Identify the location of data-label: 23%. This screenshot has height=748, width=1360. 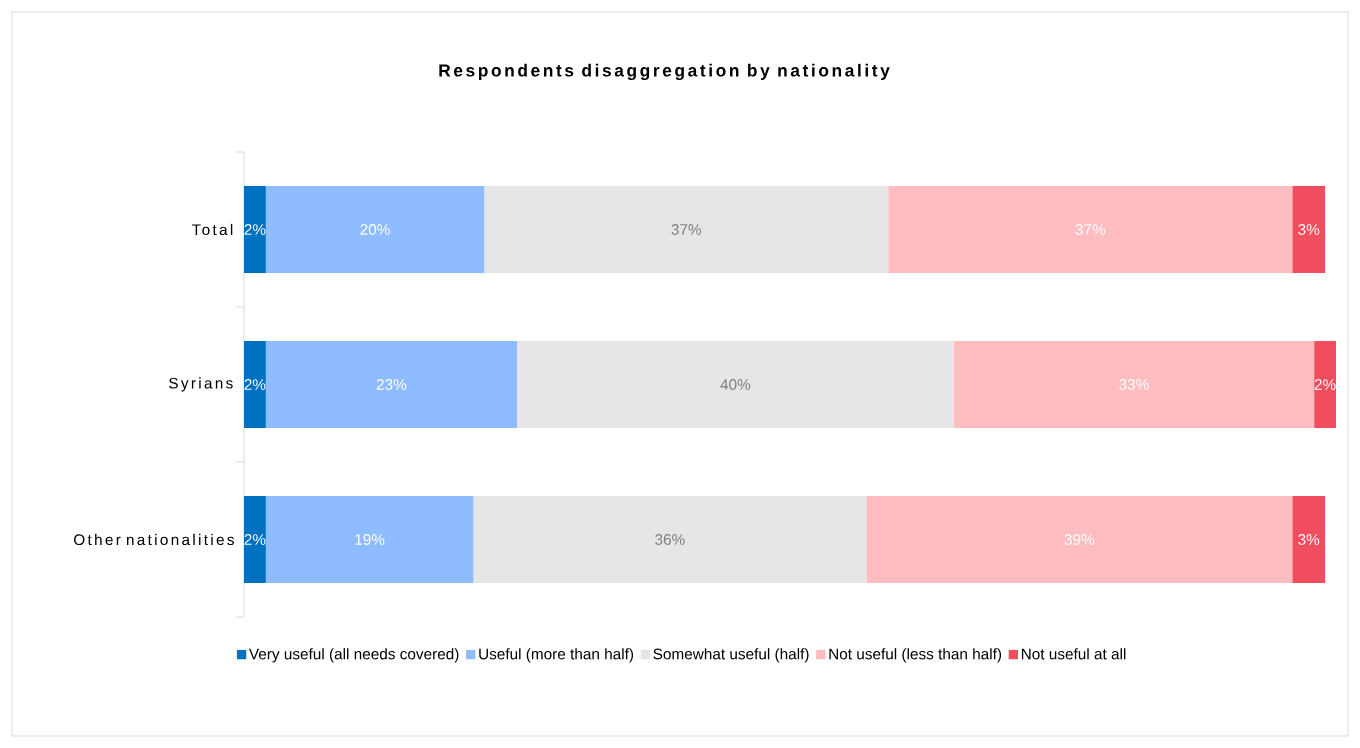
(391, 384).